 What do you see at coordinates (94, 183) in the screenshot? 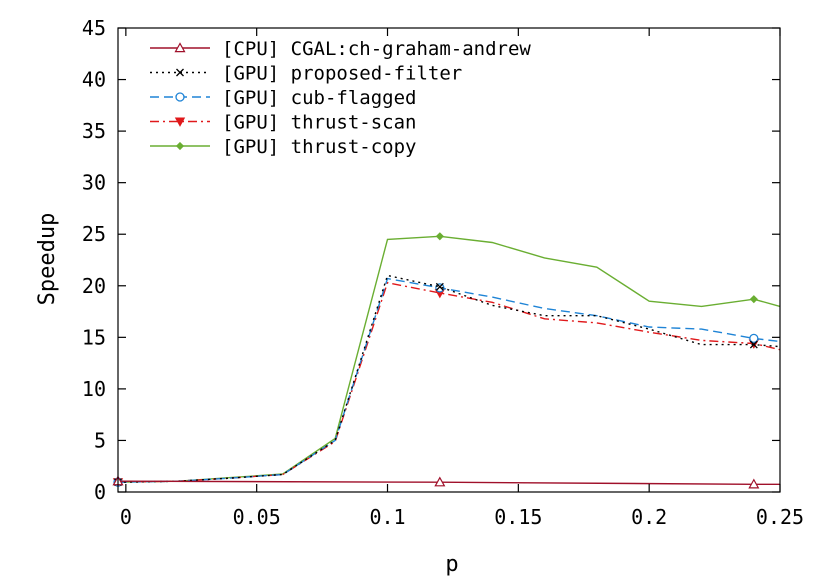
I see `y-tick-label: 30` at bounding box center [94, 183].